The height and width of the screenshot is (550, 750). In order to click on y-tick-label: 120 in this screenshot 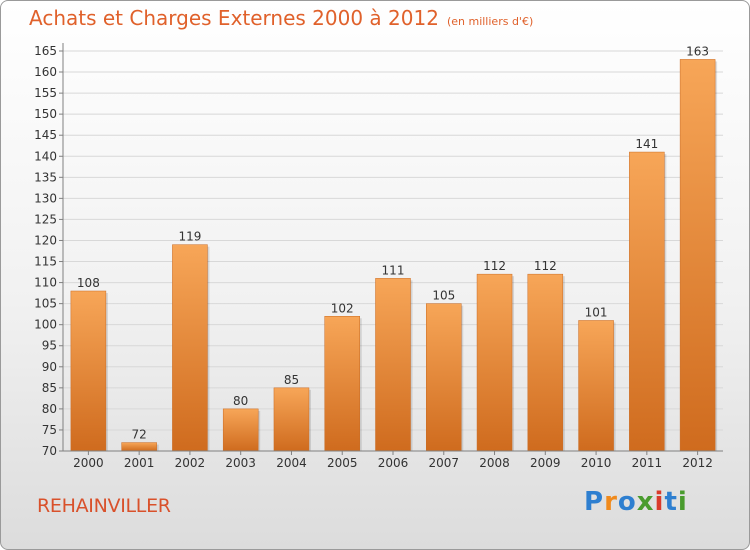, I will do `click(45, 240)`.